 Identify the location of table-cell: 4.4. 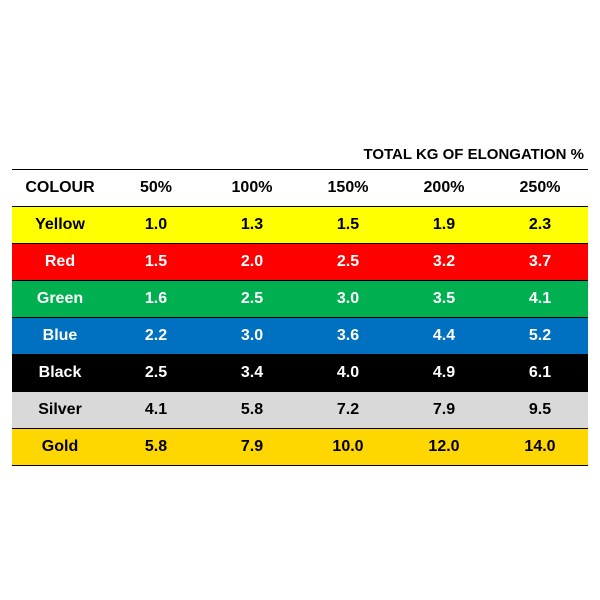
(444, 336).